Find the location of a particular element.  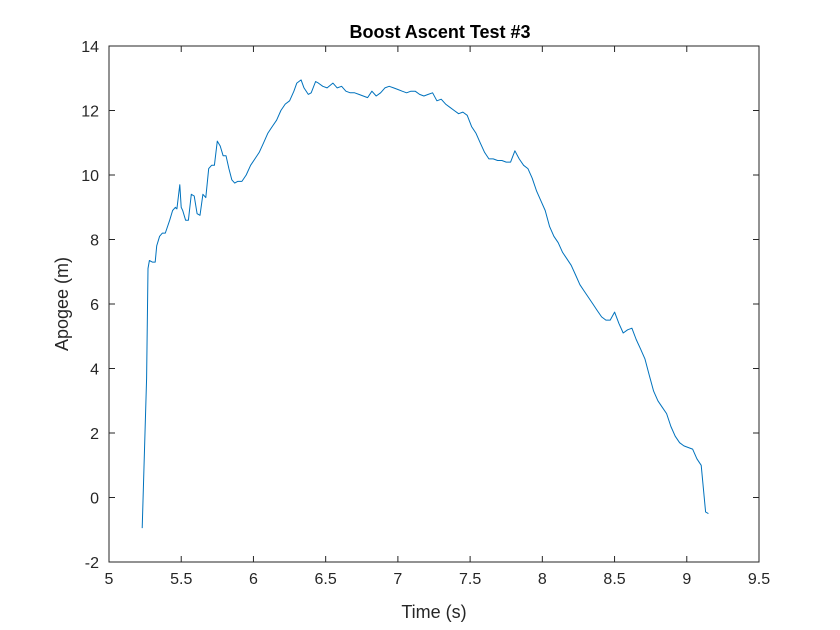

x-tick-label: 5.5 is located at coordinates (181, 579).